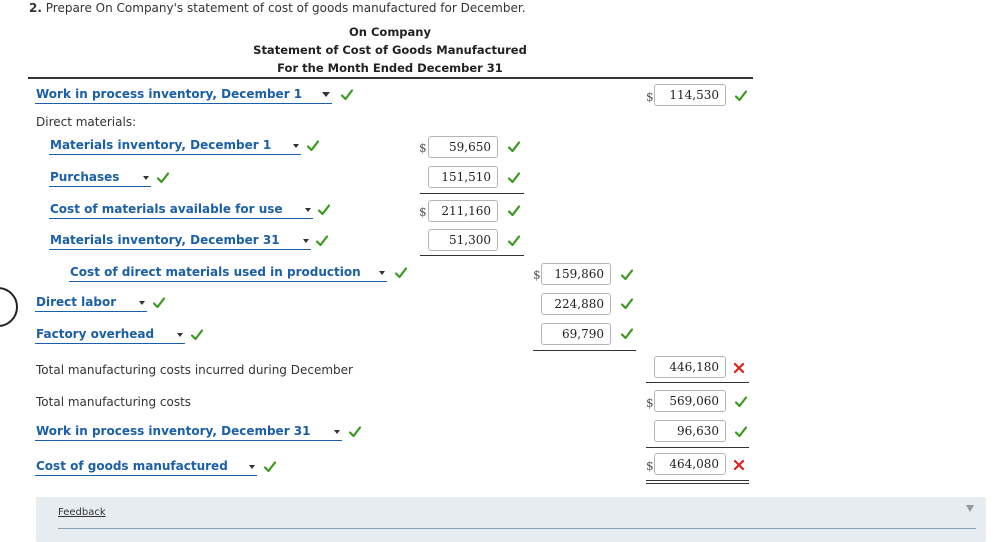 This screenshot has height=542, width=994. I want to click on double-underline-top, so click(697, 480).